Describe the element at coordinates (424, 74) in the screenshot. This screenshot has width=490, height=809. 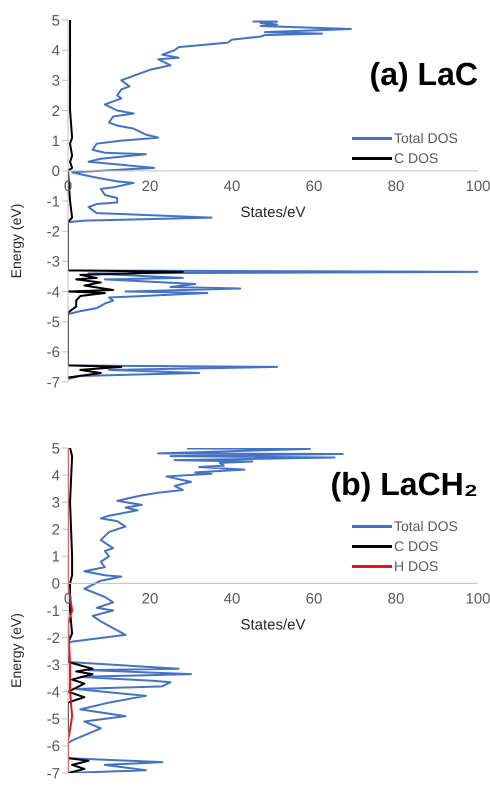
I see `text: (a) LaC` at that location.